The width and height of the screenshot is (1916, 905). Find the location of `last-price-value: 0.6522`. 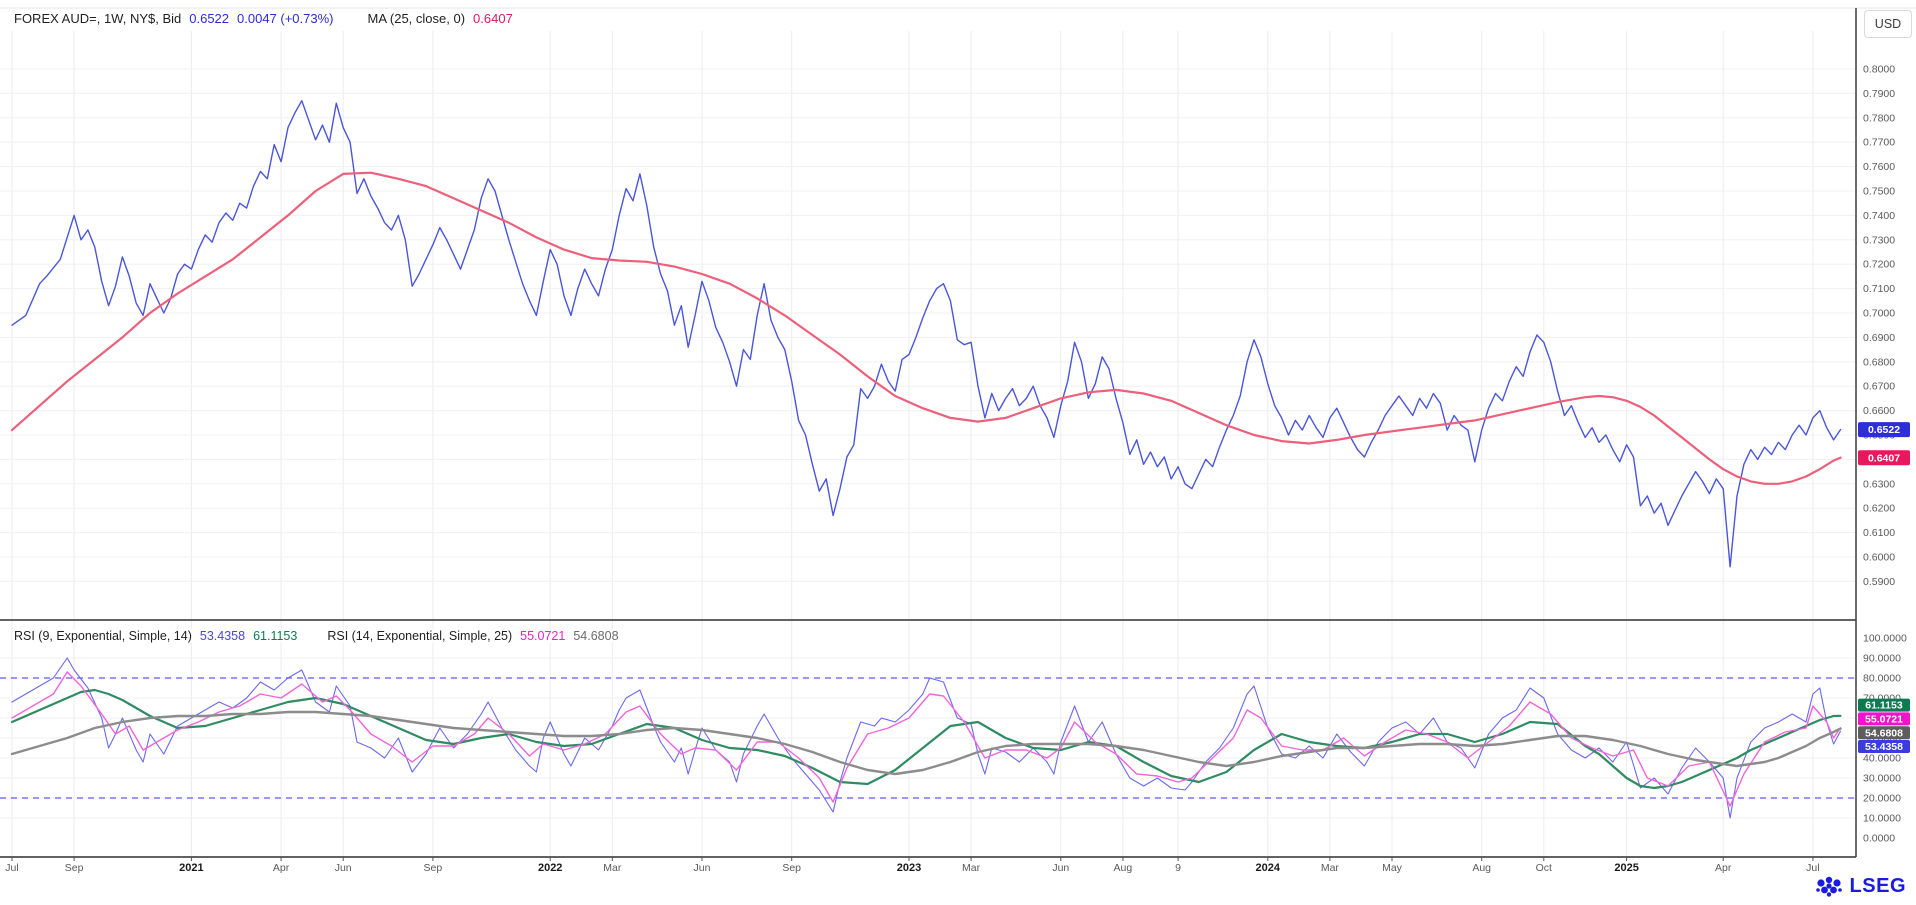

last-price-value: 0.6522 is located at coordinates (209, 18).